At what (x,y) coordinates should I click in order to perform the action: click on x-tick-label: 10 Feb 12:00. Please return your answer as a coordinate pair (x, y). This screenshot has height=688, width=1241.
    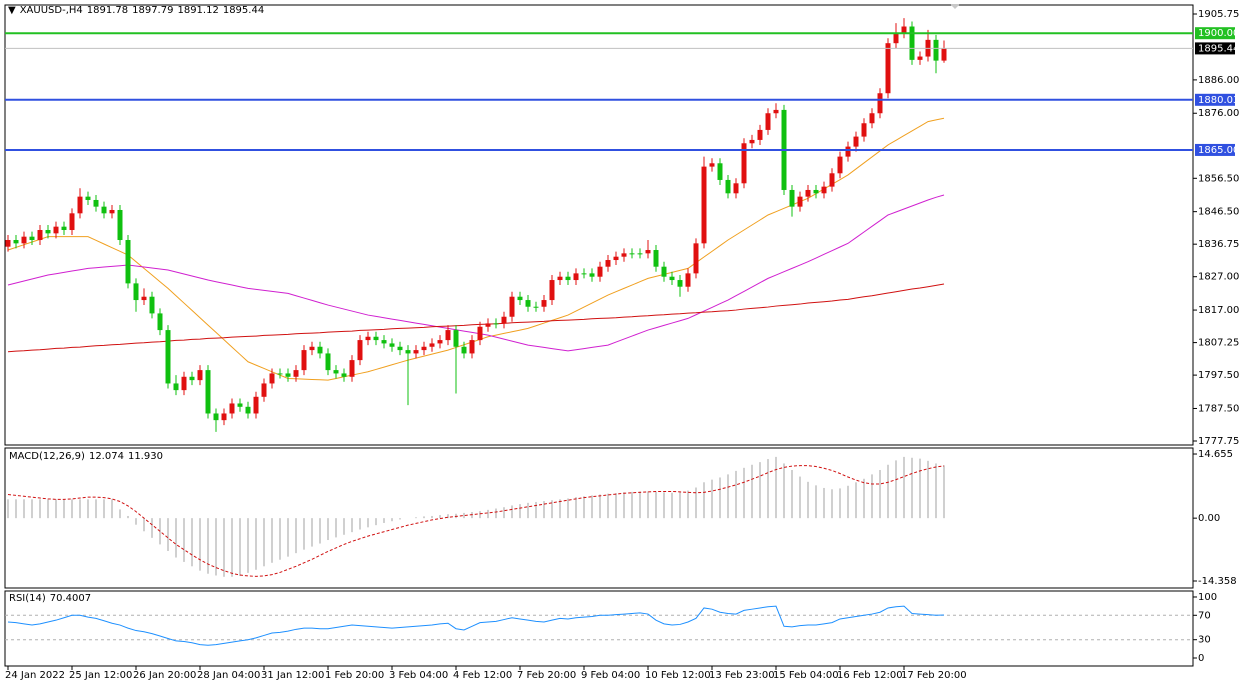
    Looking at the image, I should click on (678, 675).